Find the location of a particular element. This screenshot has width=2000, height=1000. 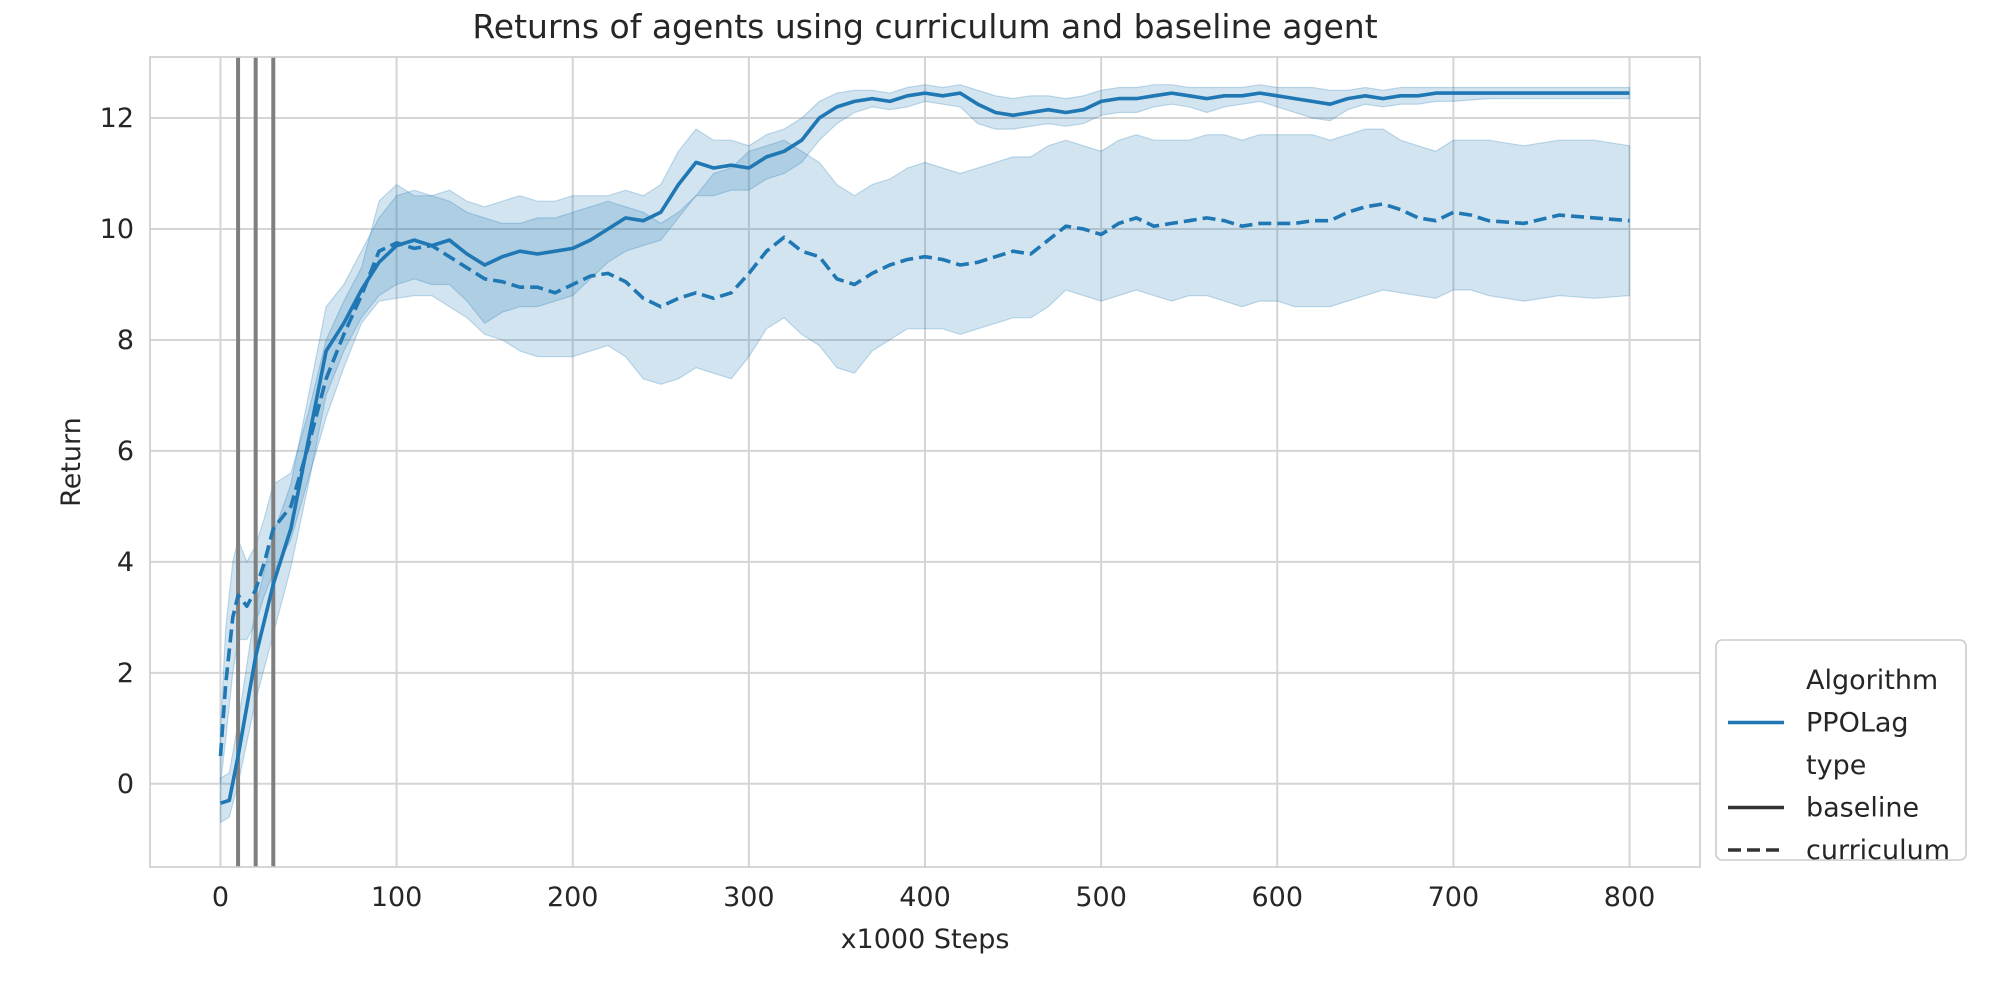

legend-entry-label: baseline is located at coordinates (1862, 808).